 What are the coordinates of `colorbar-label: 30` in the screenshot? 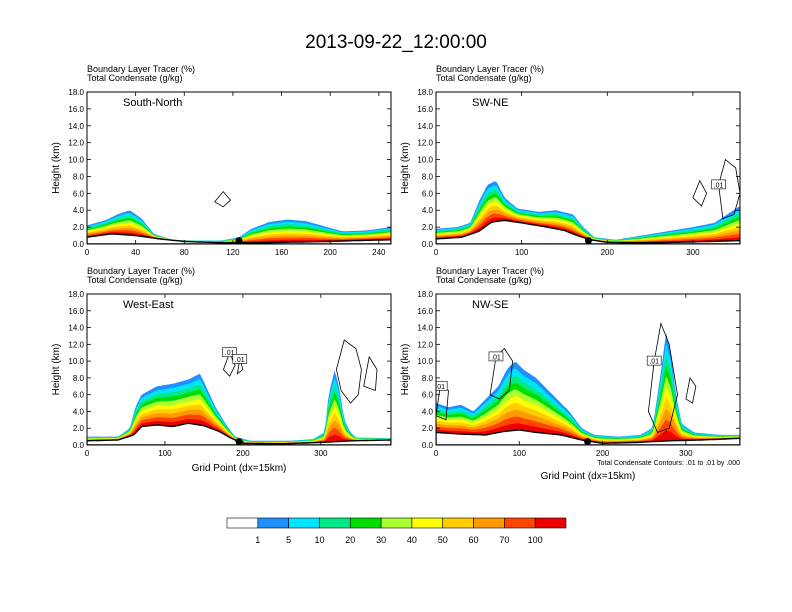 It's located at (381, 540).